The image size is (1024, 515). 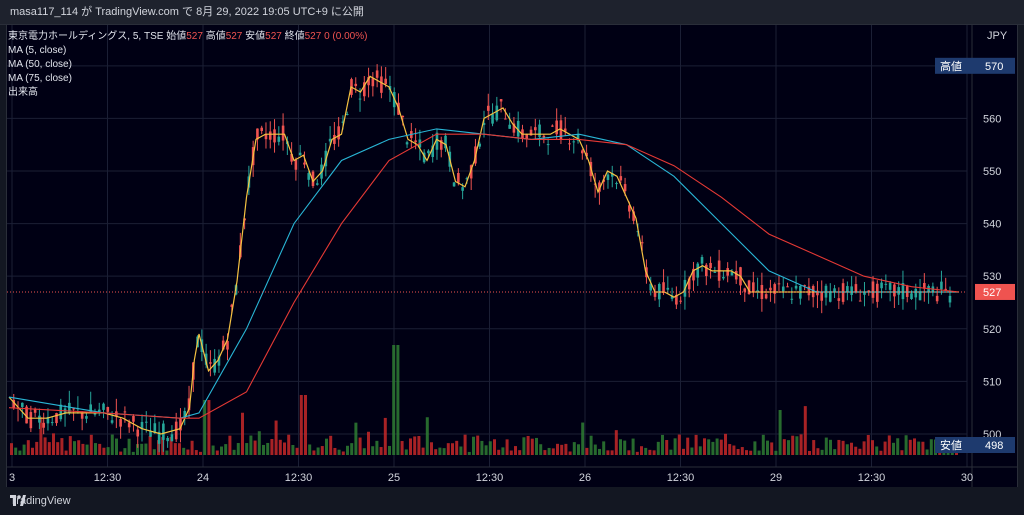 I want to click on current-price-value: 527, so click(x=992, y=293).